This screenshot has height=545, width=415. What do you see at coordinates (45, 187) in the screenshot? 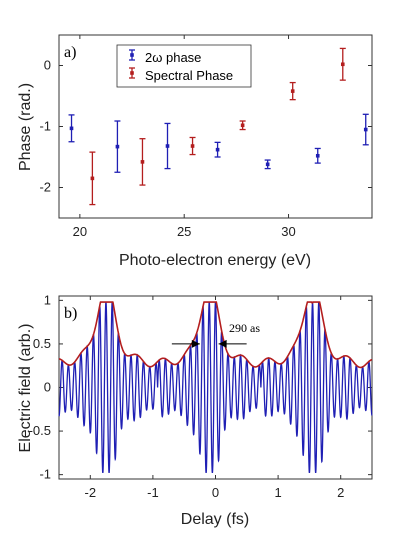
I see `y-tick-label: -2` at bounding box center [45, 187].